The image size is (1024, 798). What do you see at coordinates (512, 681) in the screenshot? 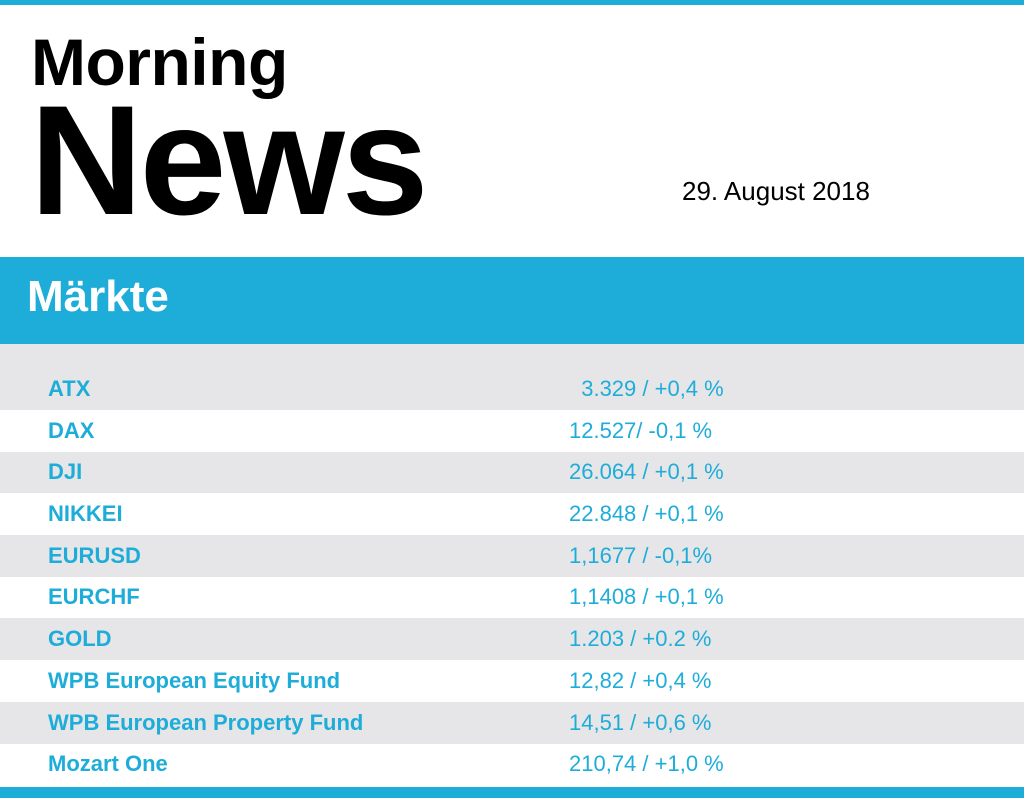
I see `market-row: WPB European Equity Fund 12,82 / +0,4 %` at bounding box center [512, 681].